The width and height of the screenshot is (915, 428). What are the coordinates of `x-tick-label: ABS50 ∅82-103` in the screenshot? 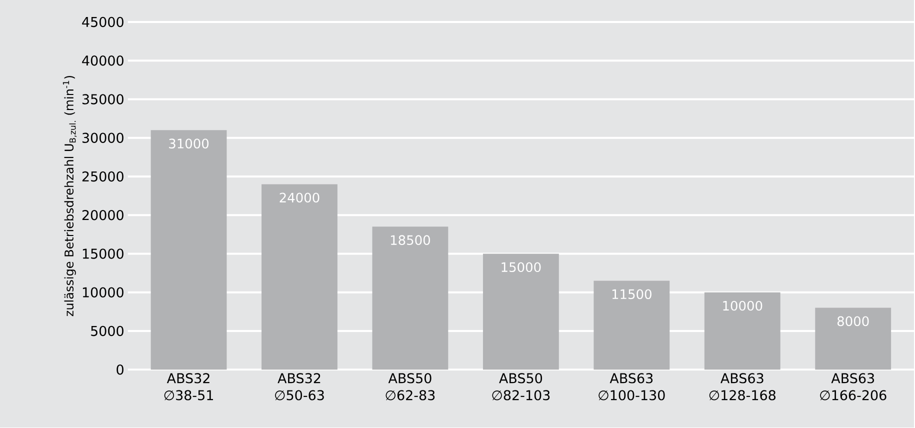 It's located at (521, 387).